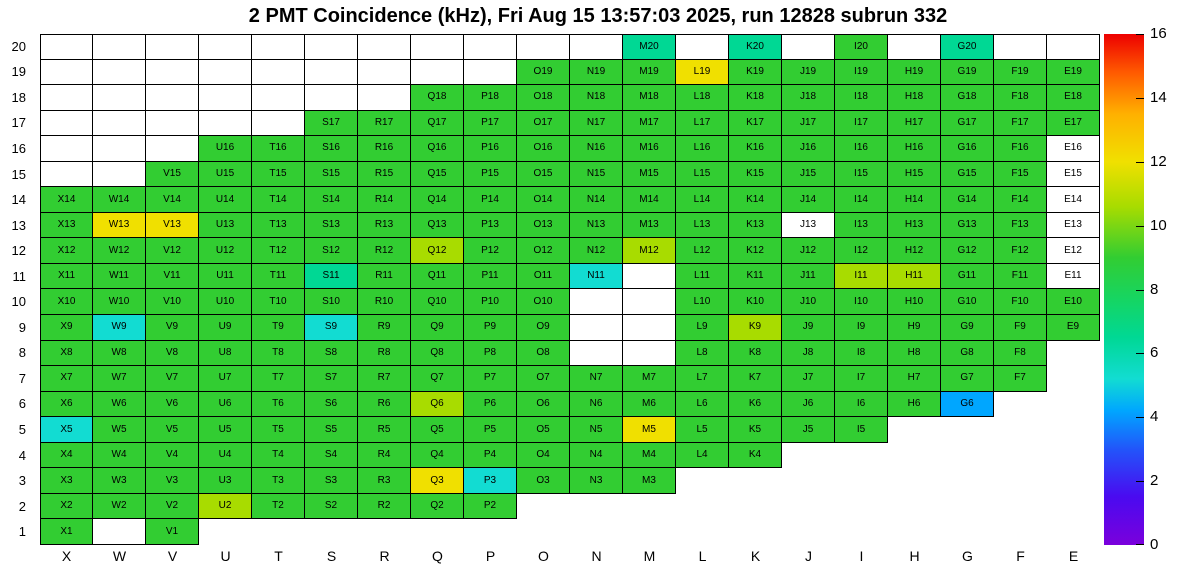 The height and width of the screenshot is (572, 1196). I want to click on heatmap-cell-O16: O16, so click(543, 149).